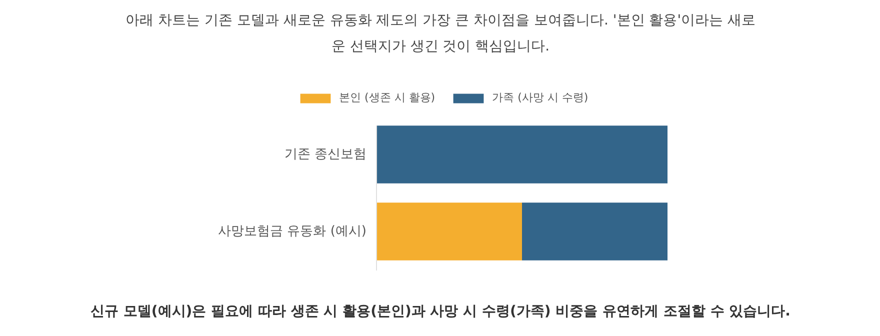  Describe the element at coordinates (440, 312) in the screenshot. I see `text: 신규 모델(예시)은 필요에 따라 생존 시 활용(본인)과 사망 시 수령(가족) 비중을 유연하게 조절할 수 있습니다.` at that location.